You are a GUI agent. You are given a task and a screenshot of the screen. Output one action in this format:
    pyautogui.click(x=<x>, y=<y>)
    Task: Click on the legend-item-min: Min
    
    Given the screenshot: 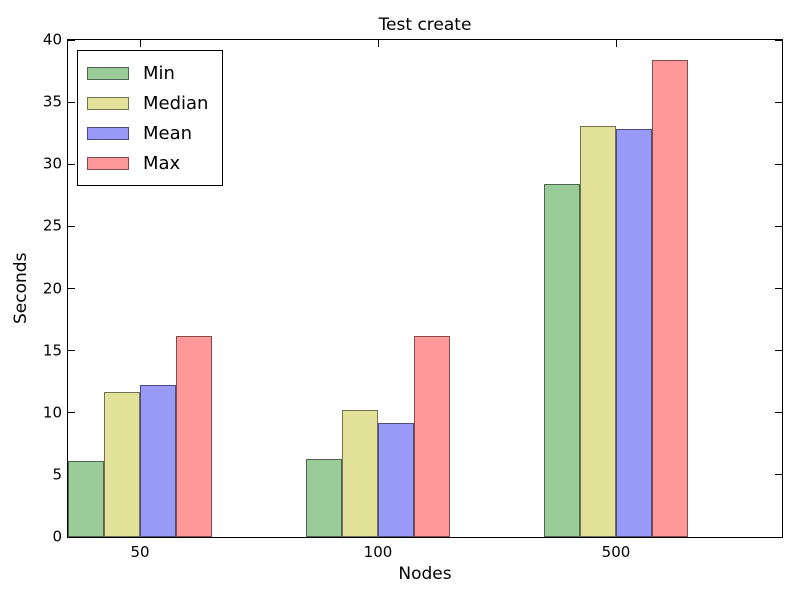 What is the action you would take?
    pyautogui.click(x=147, y=73)
    